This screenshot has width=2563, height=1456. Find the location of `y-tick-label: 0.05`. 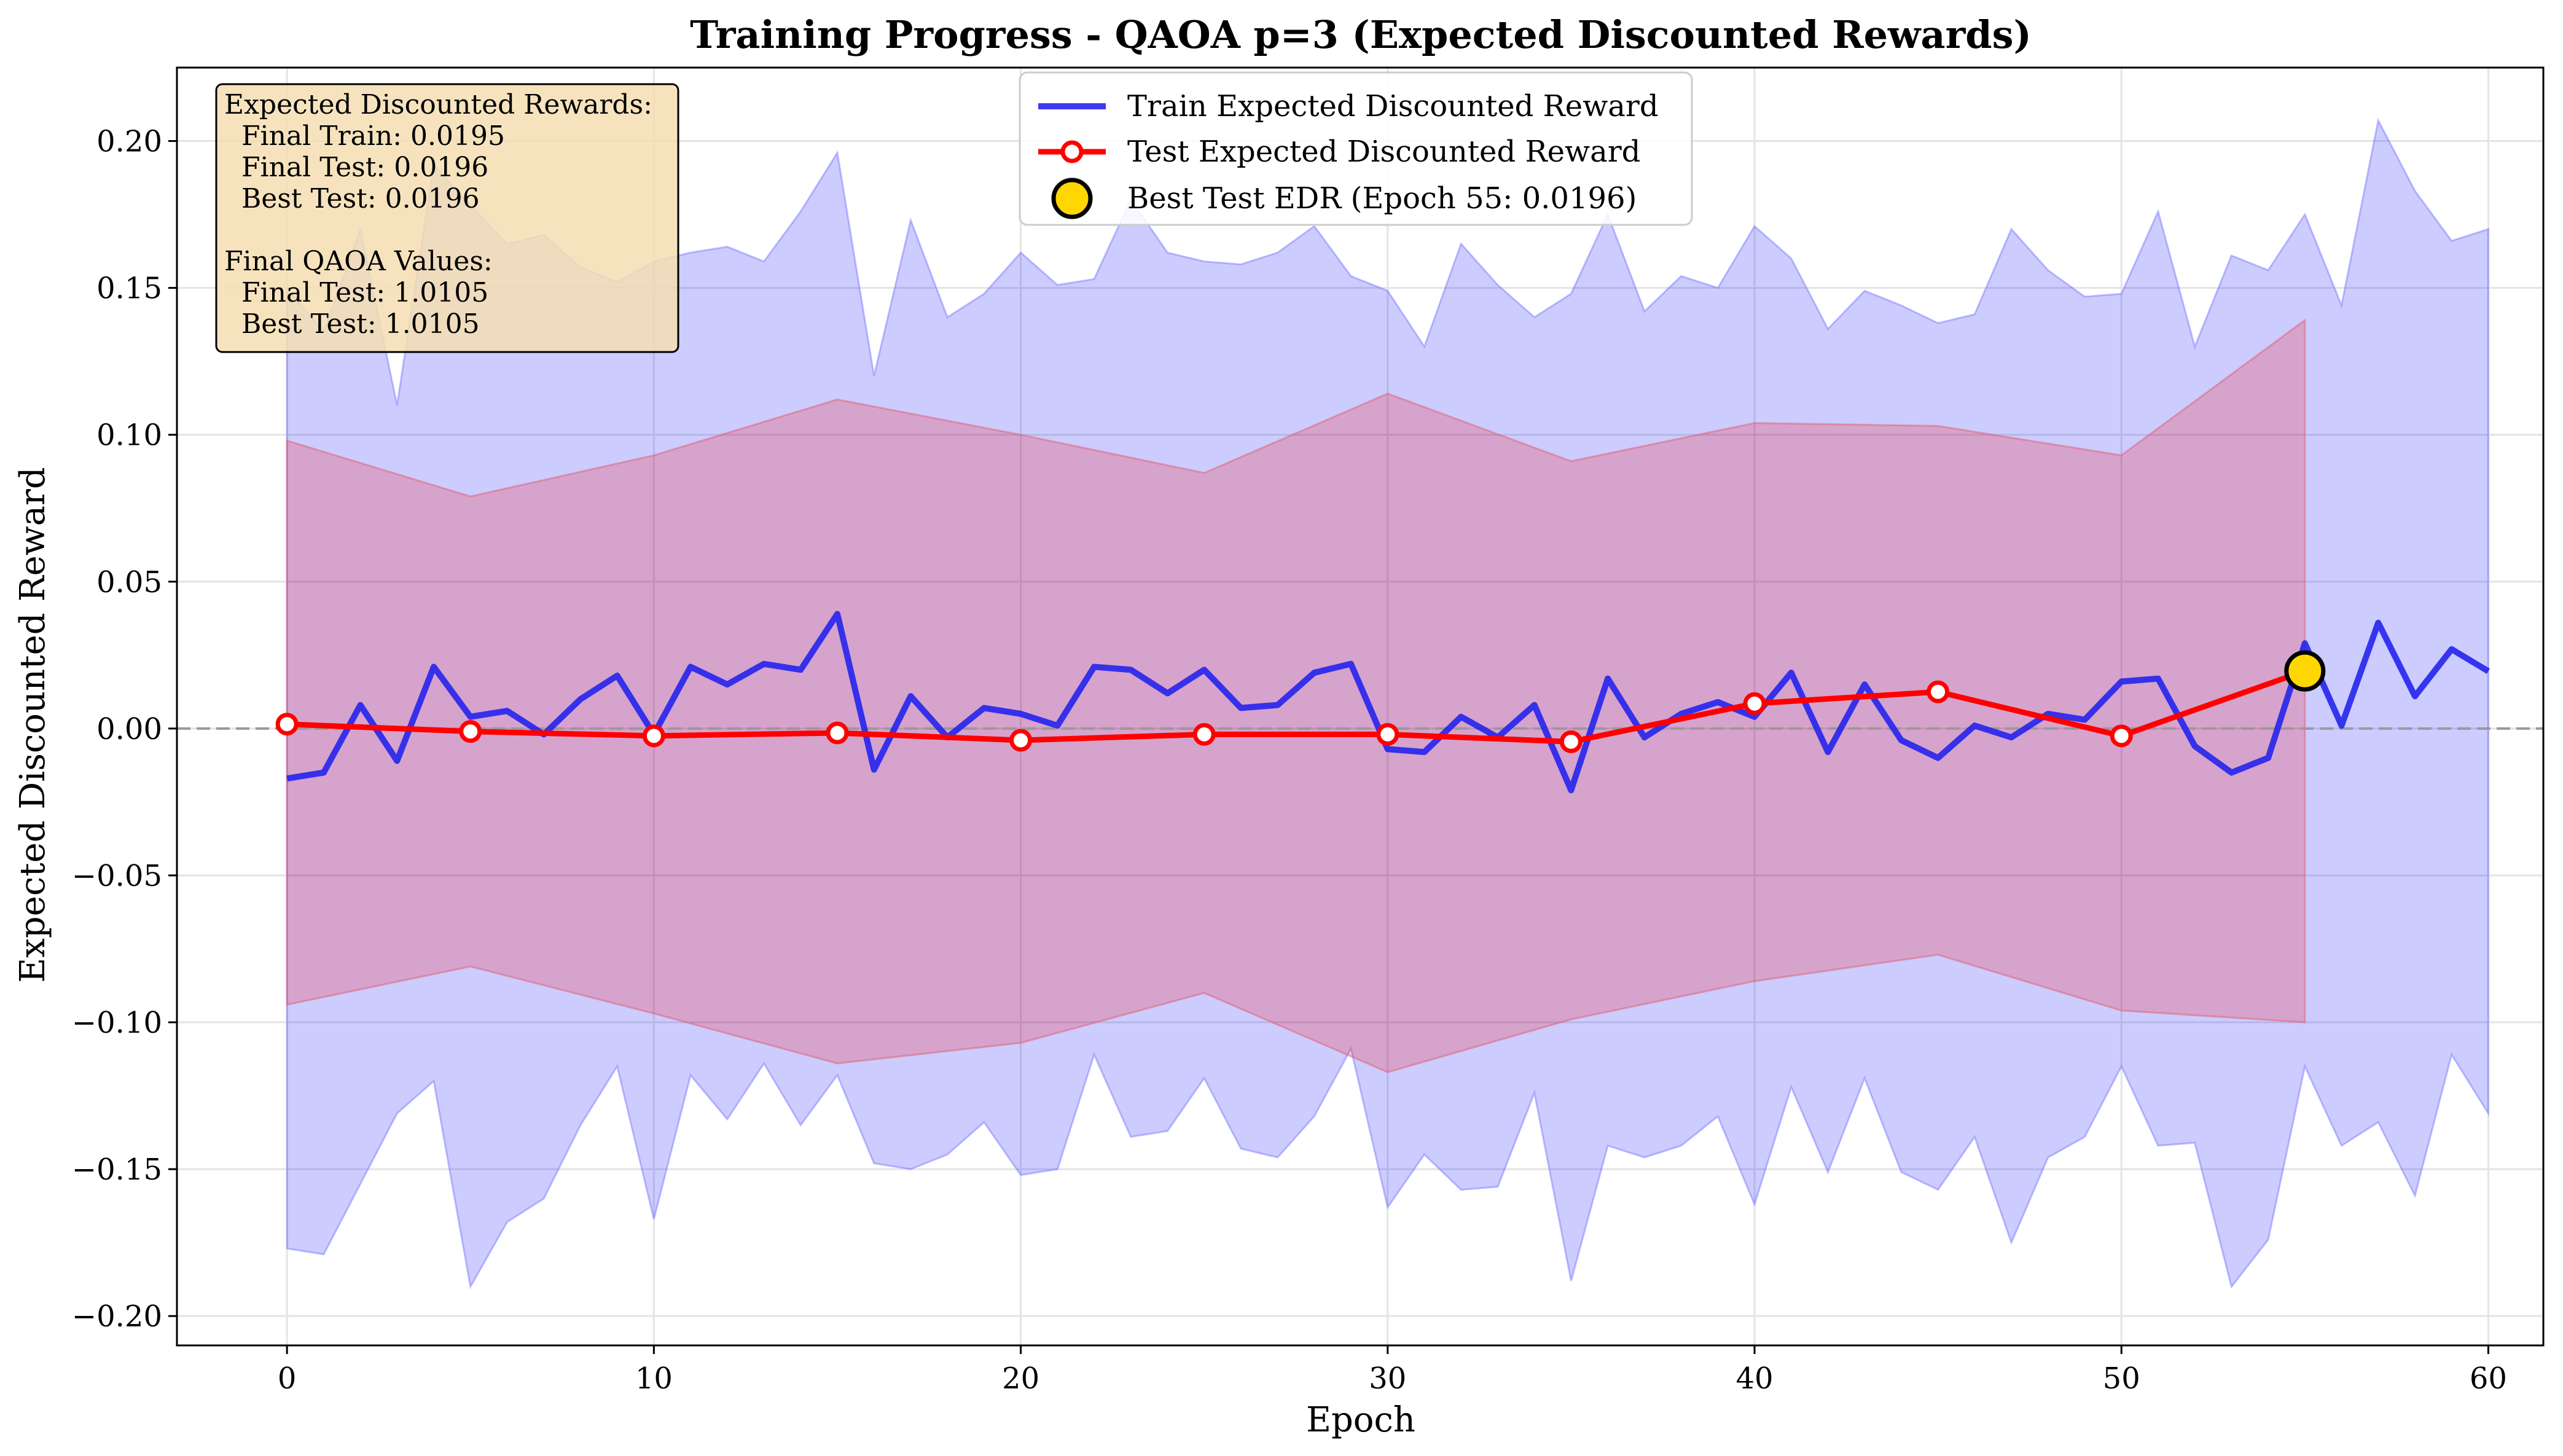

y-tick-label: 0.05 is located at coordinates (129, 582).